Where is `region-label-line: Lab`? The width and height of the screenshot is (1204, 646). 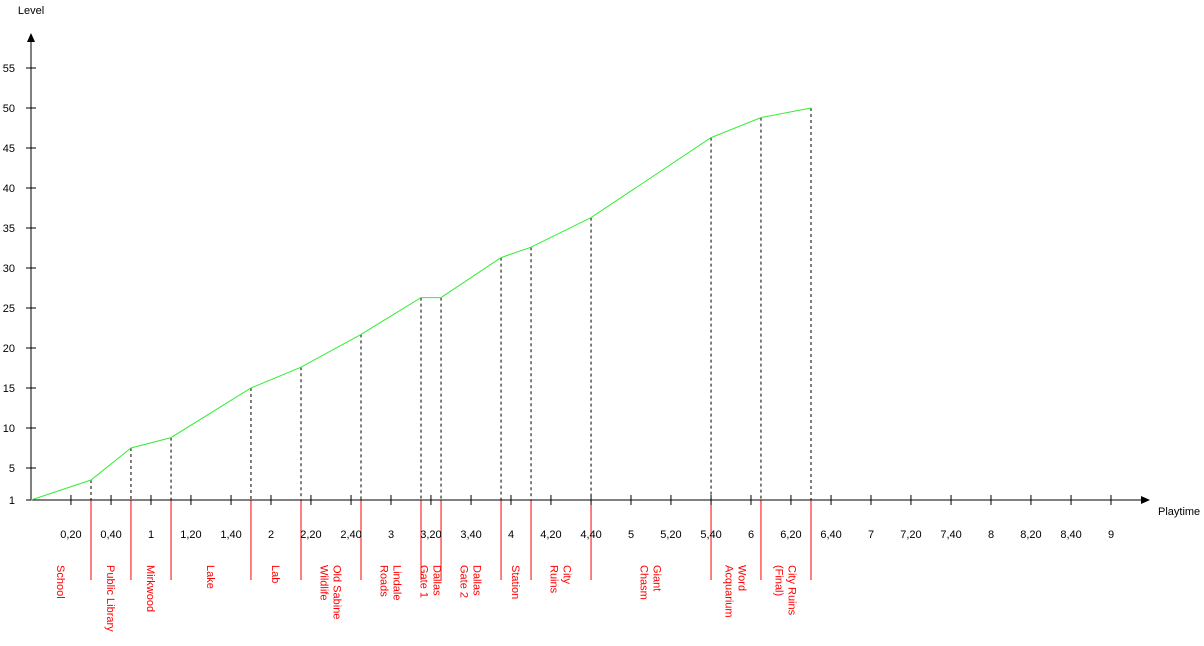
region-label-line: Lab is located at coordinates (275, 574).